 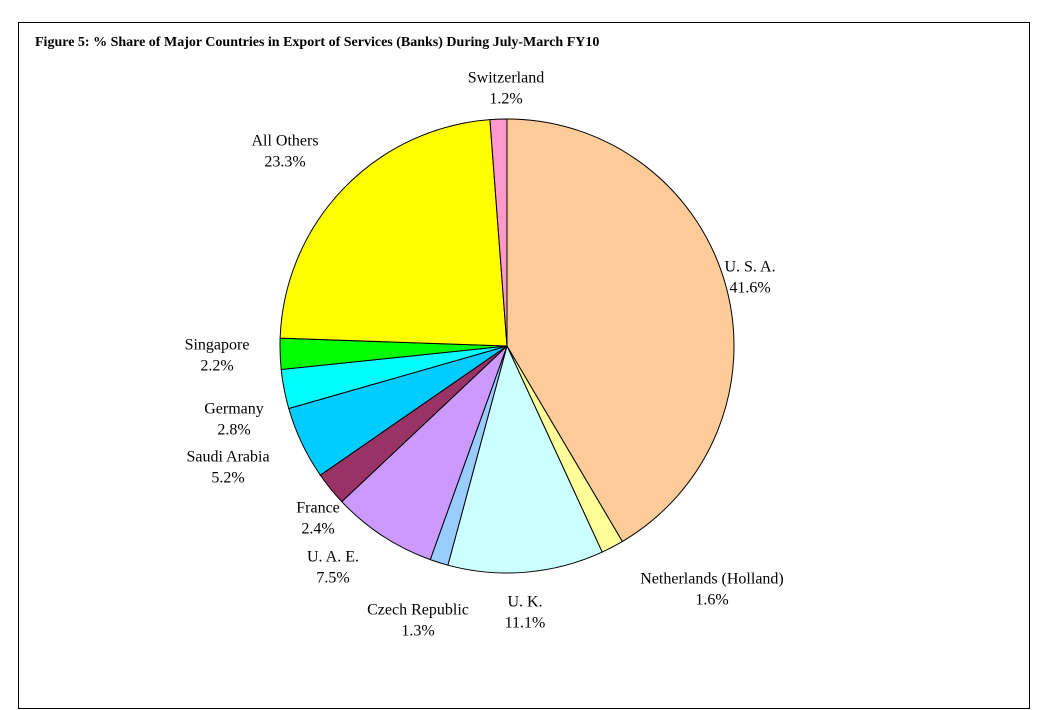 What do you see at coordinates (505, 99) in the screenshot?
I see `slice-value-label: 1.2%` at bounding box center [505, 99].